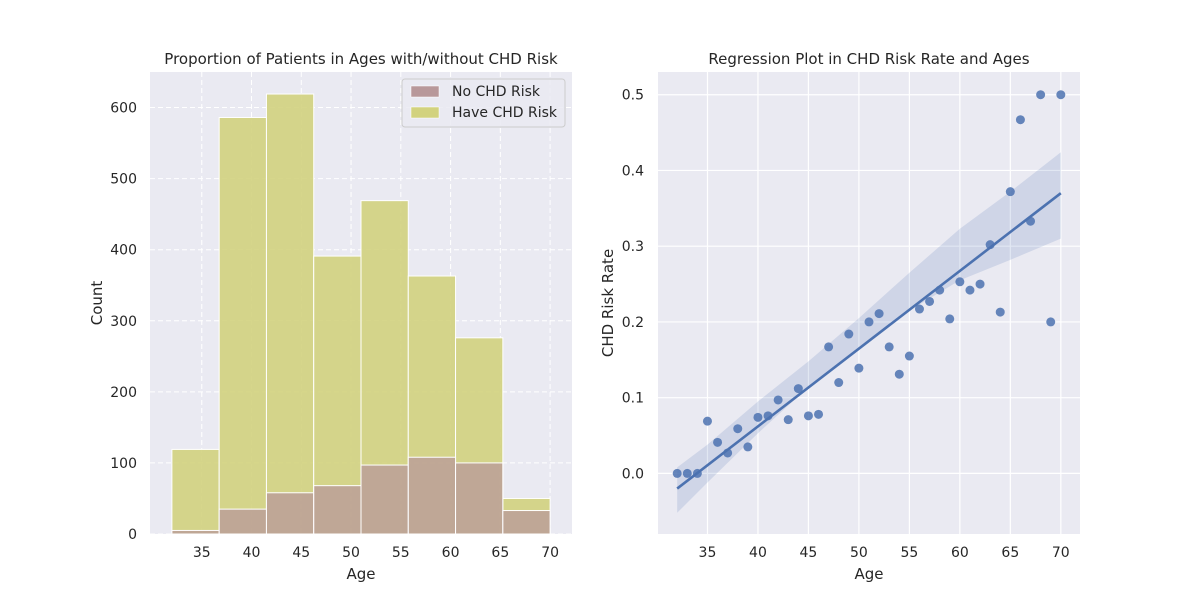 Image resolution: width=1200 pixels, height=600 pixels. I want to click on legend-box, so click(483, 103).